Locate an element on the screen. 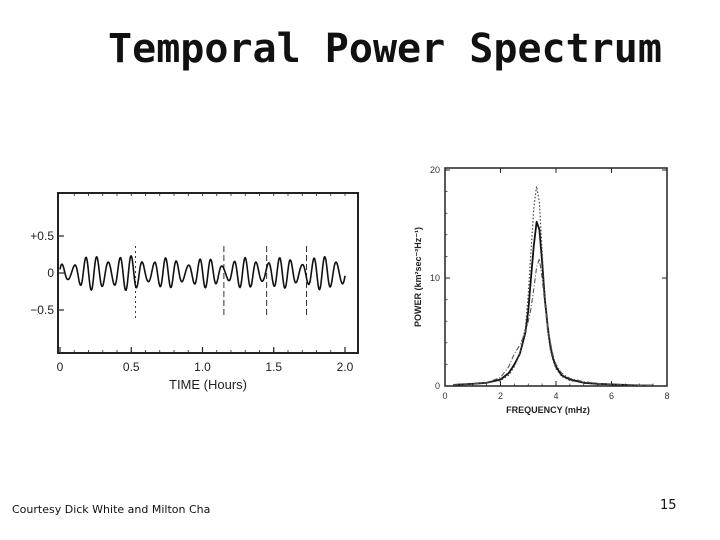 The image size is (720, 540). power-spectrum-frame is located at coordinates (556, 277).